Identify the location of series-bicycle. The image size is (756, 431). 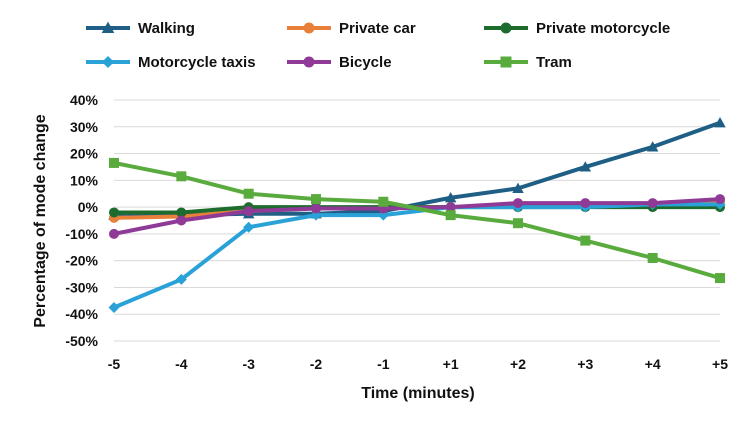
(417, 216).